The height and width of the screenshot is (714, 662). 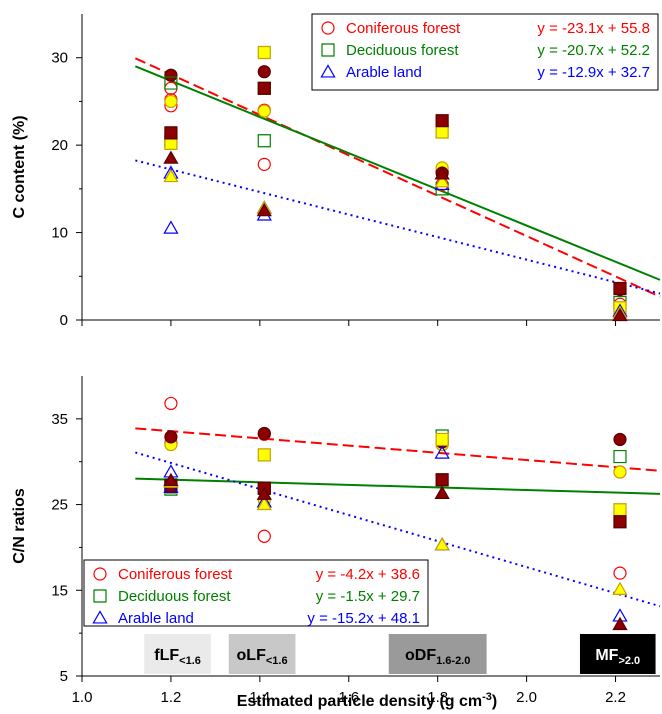 I want to click on legend-equation-deciduous-forest: y = -20.7x + 52.2, so click(x=593, y=50).